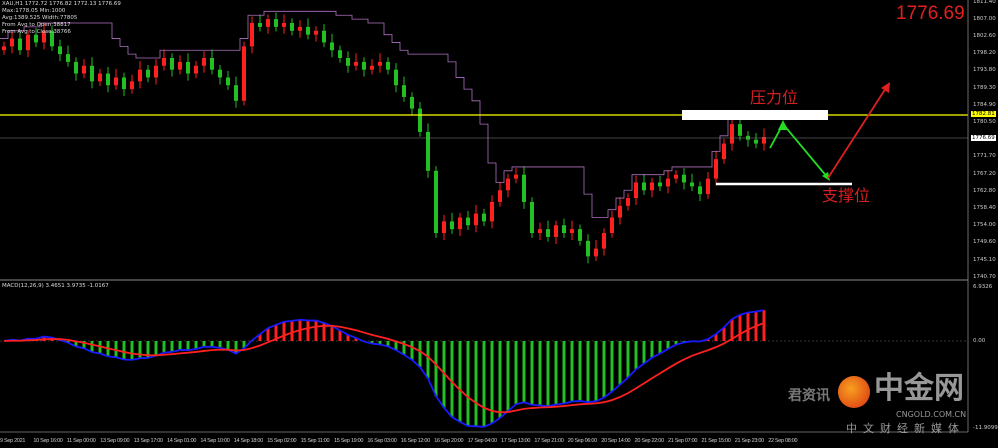 The height and width of the screenshot is (448, 998). I want to click on watermark-logo-icon, so click(854, 392).